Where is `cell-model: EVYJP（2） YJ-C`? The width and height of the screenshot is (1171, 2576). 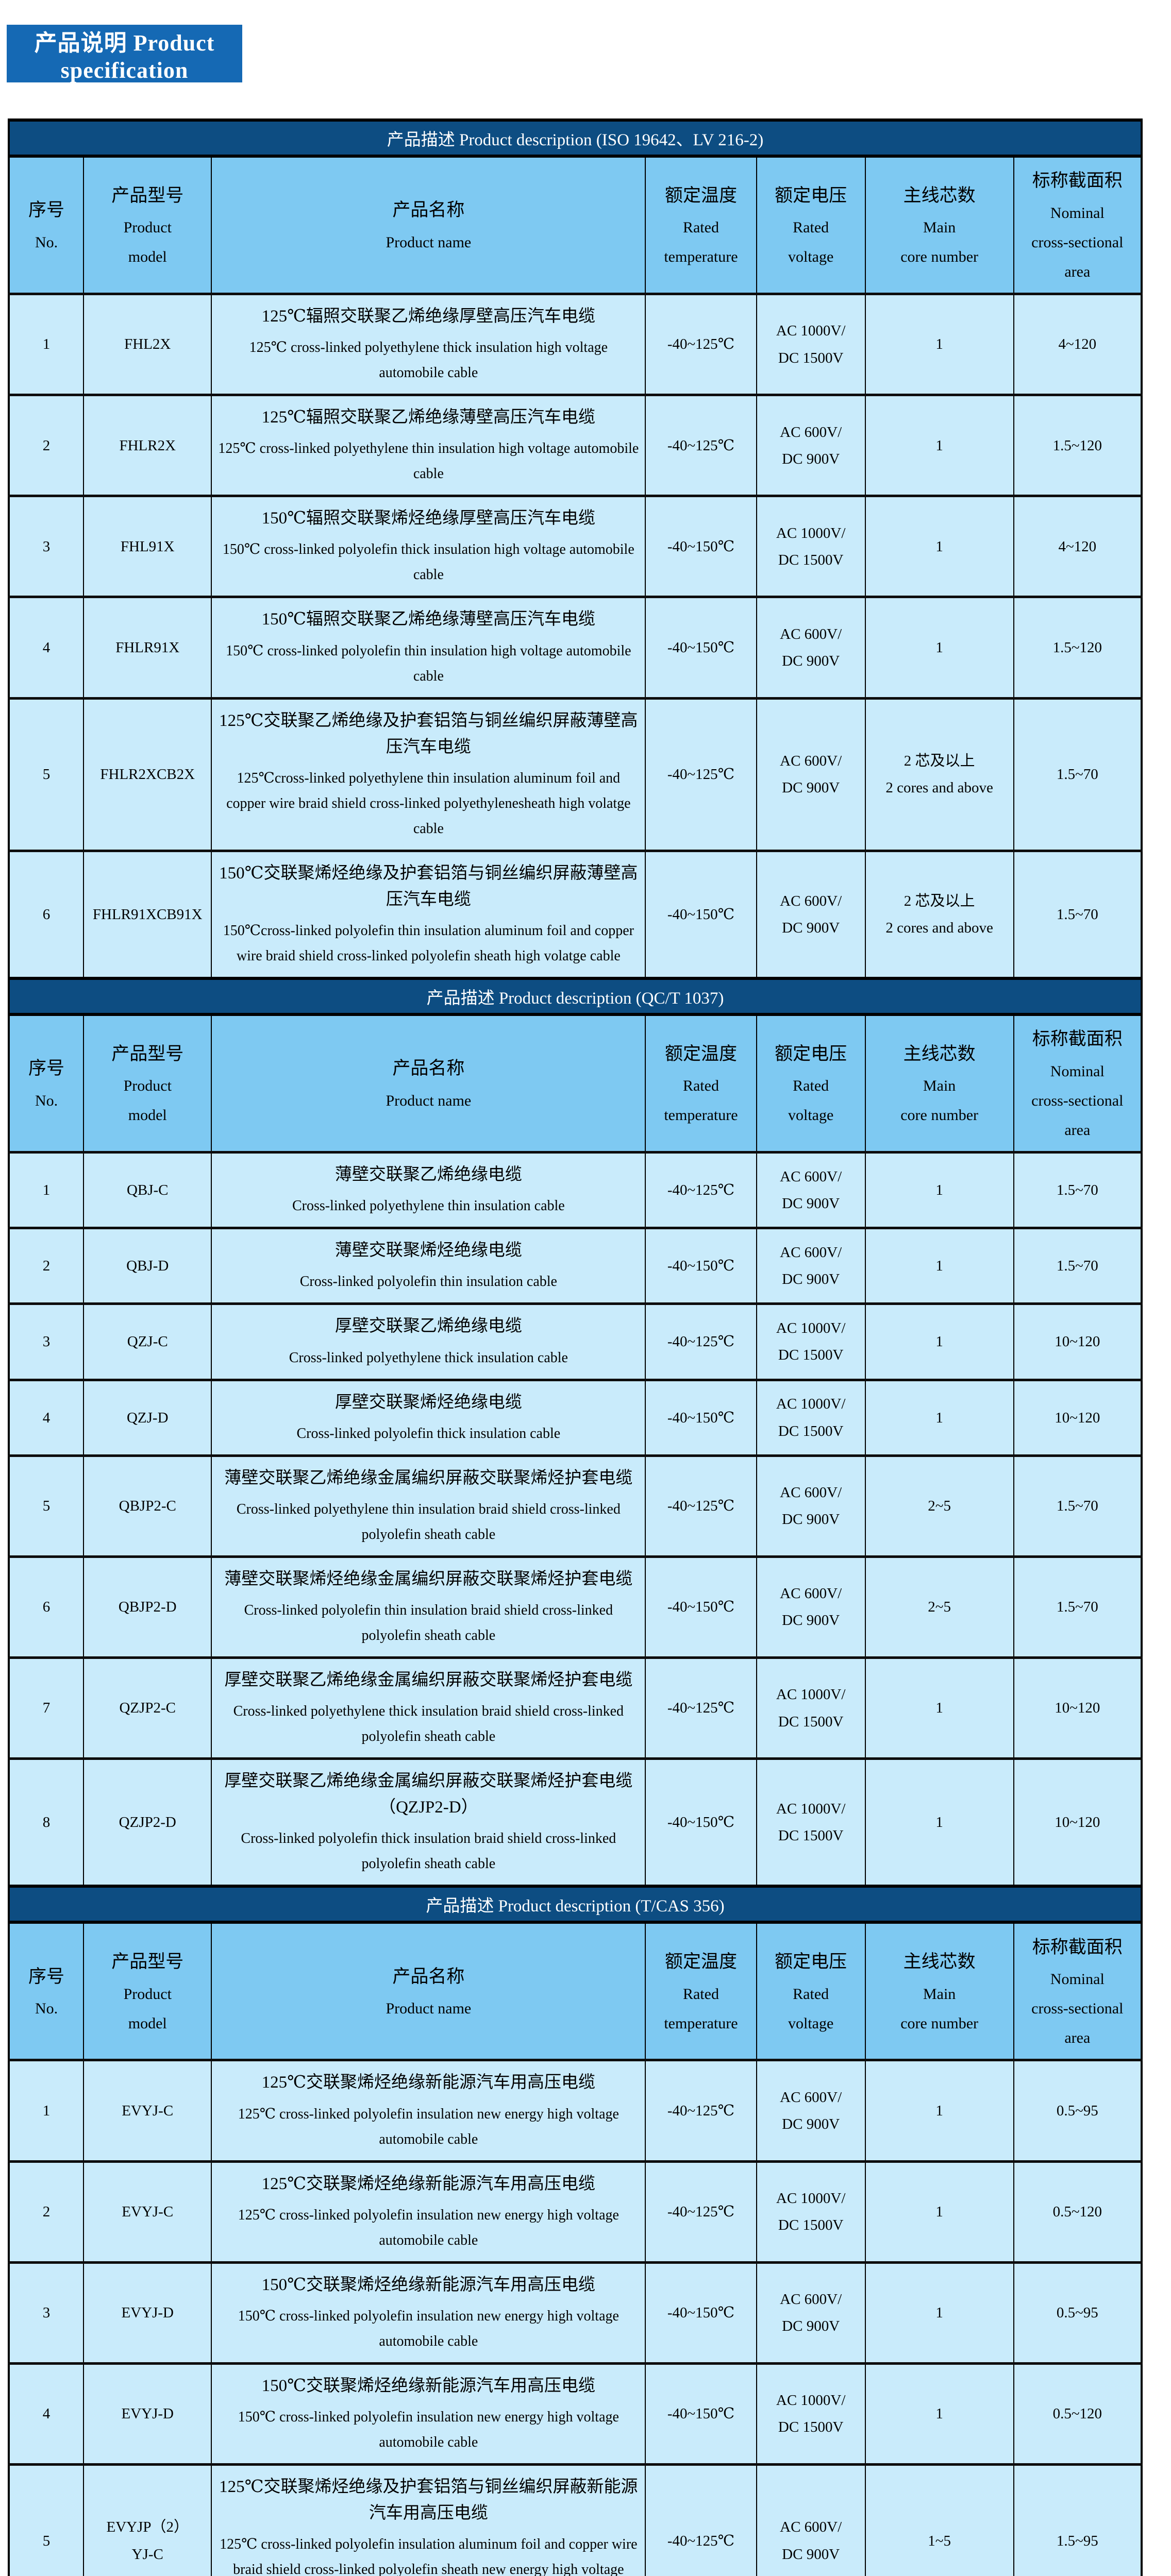
cell-model: EVYJP（2） YJ-C is located at coordinates (147, 2519).